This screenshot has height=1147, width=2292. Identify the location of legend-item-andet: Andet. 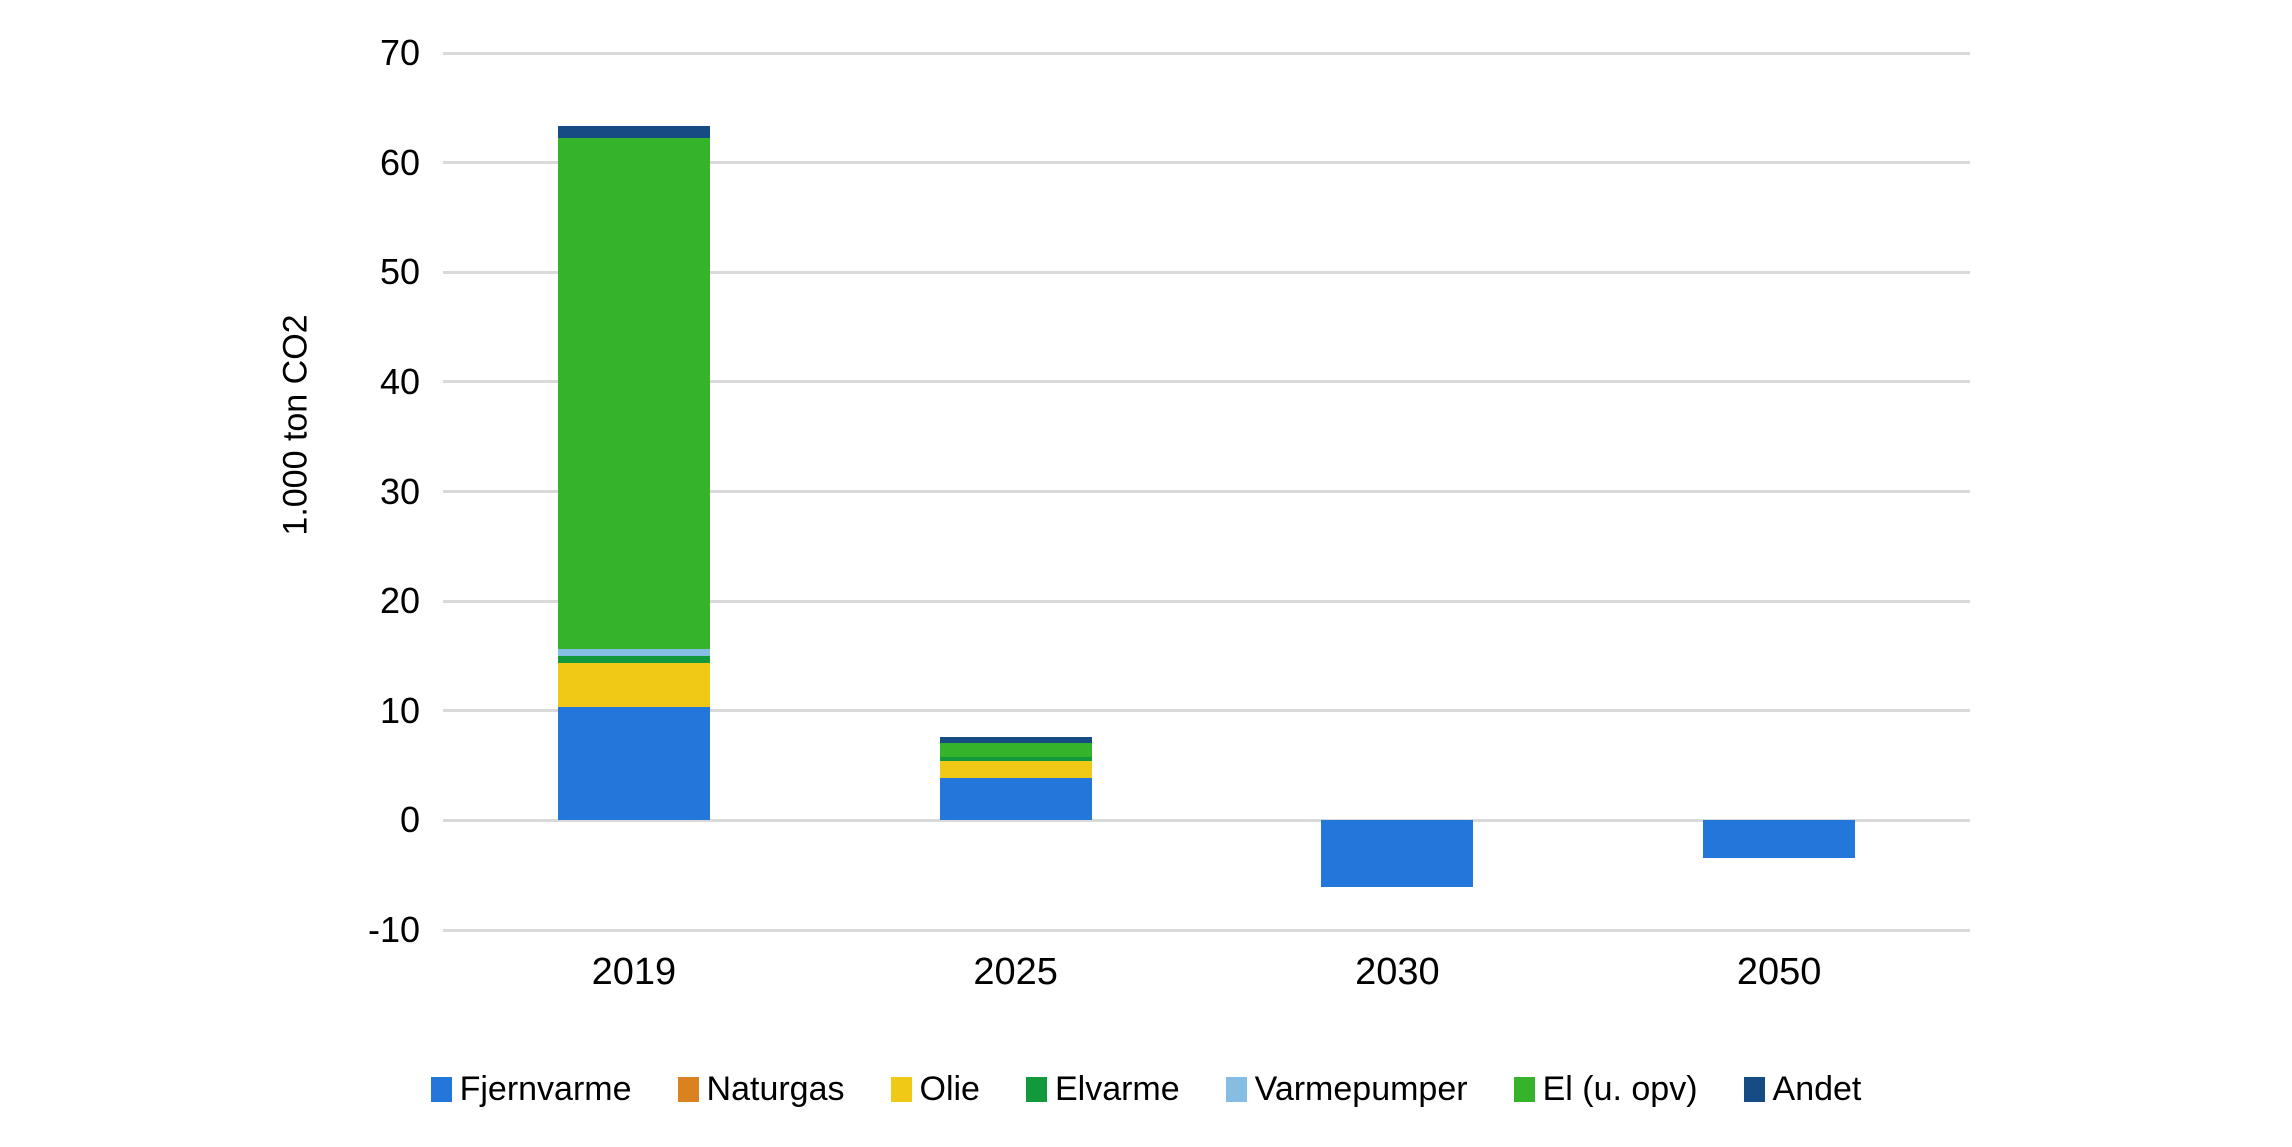
(1802, 1089).